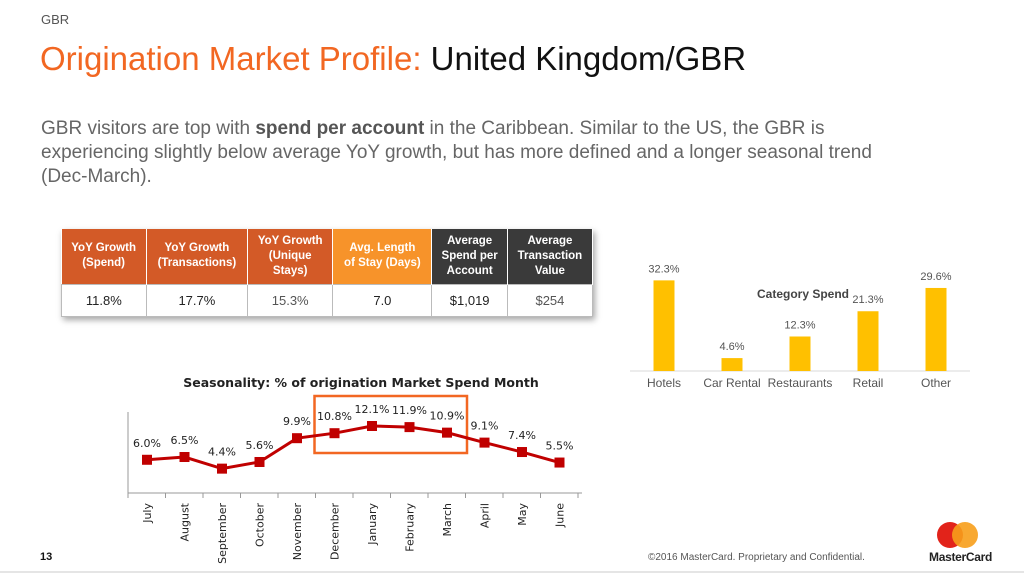 The height and width of the screenshot is (576, 1024). I want to click on seasonality-tick-label: March, so click(447, 520).